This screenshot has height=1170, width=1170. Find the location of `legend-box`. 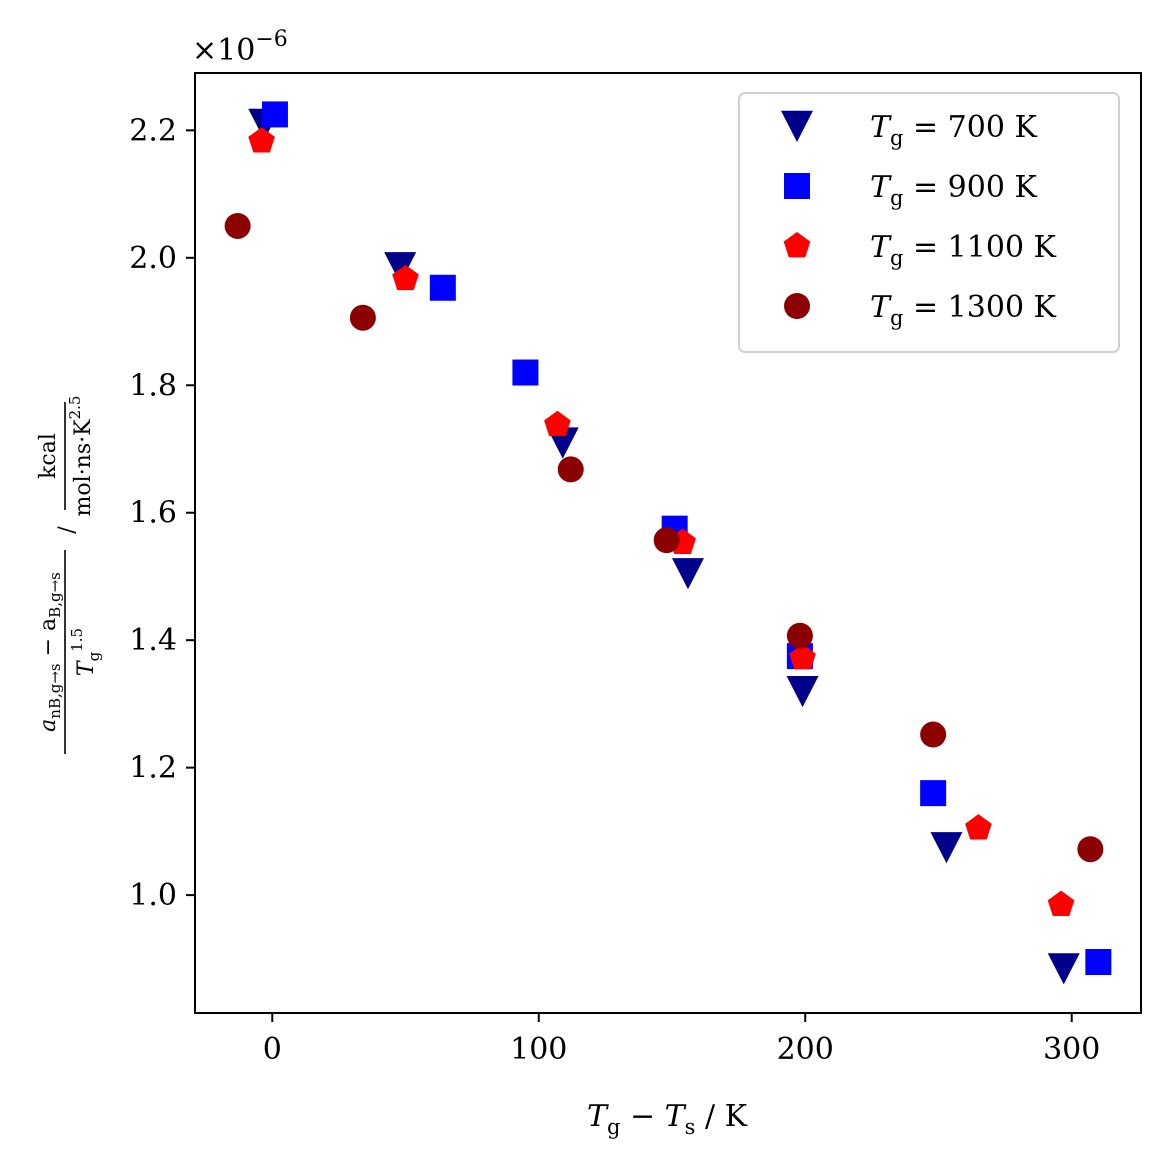

legend-box is located at coordinates (929, 222).